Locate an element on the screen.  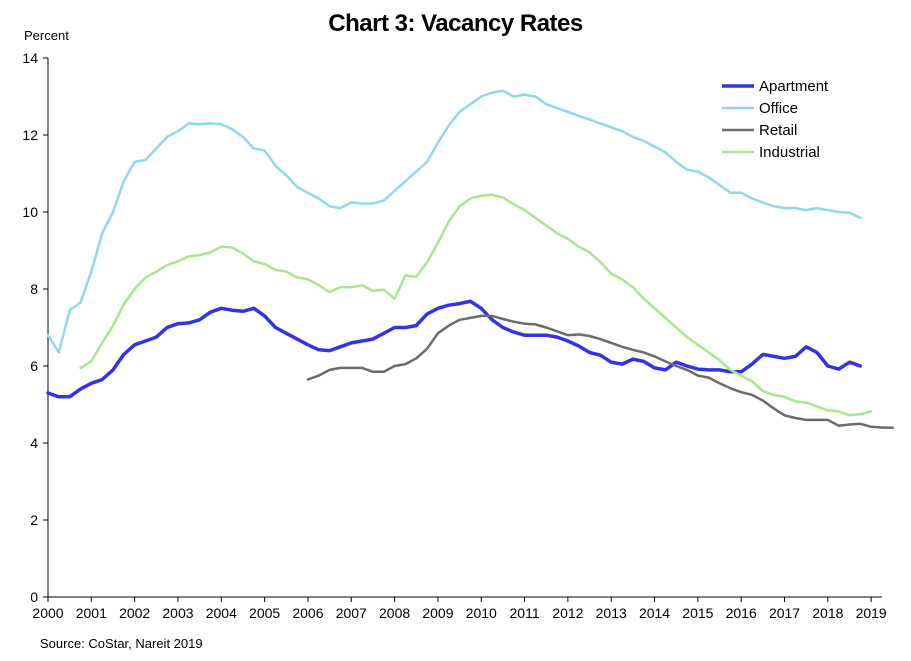
y-tick-label: 8 is located at coordinates (34, 289).